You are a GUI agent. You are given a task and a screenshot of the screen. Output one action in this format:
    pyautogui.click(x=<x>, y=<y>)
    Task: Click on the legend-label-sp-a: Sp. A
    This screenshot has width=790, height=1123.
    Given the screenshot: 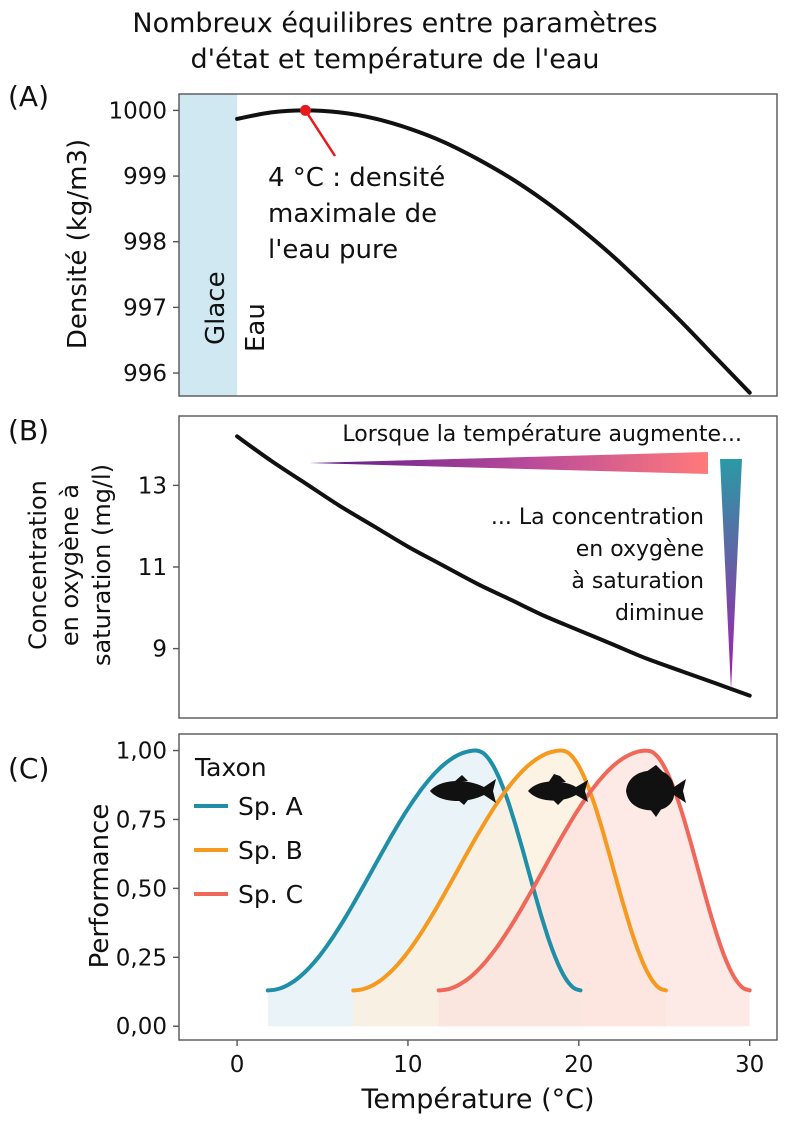 What is the action you would take?
    pyautogui.click(x=270, y=806)
    